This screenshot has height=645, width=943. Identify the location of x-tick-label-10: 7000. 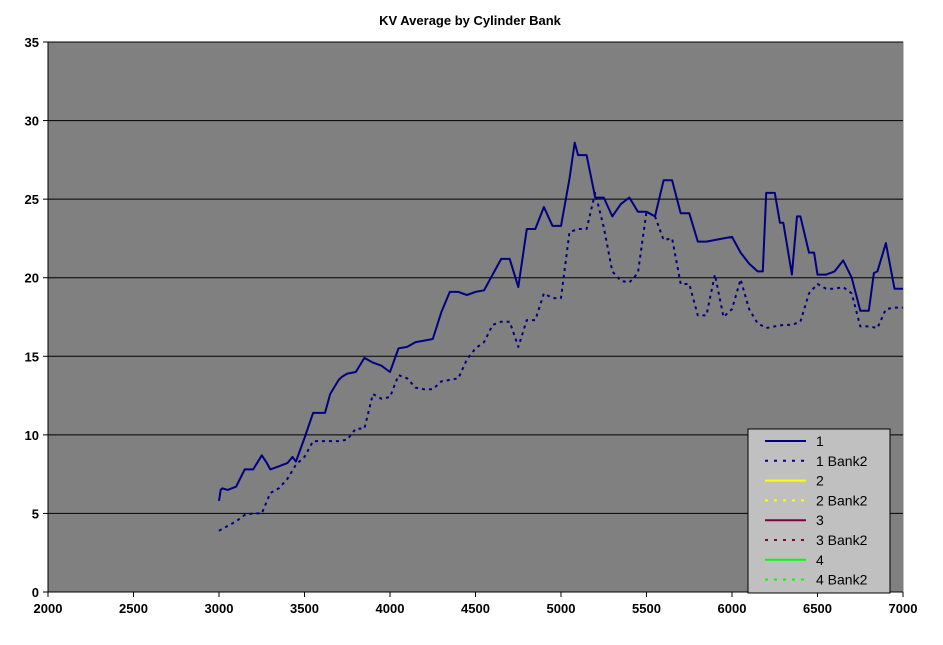
(903, 608).